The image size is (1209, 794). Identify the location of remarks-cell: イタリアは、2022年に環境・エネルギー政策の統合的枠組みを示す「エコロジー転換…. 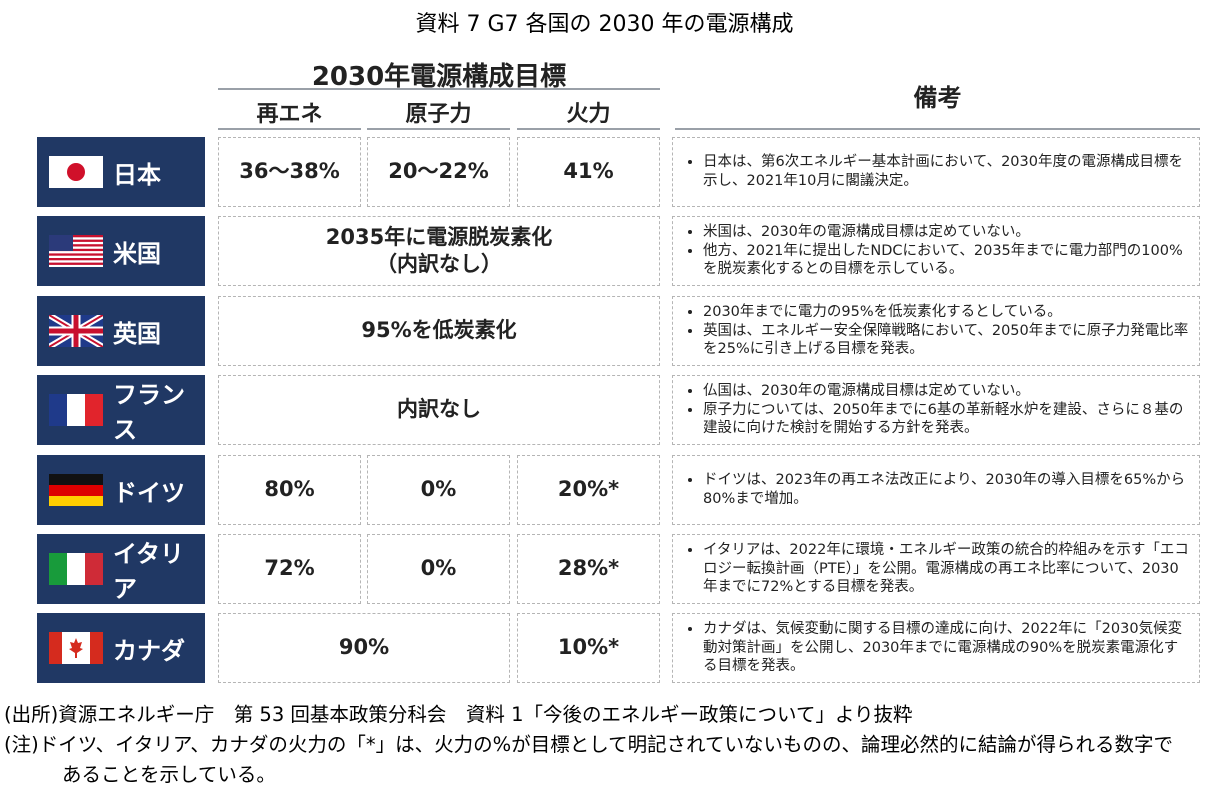
(936, 569).